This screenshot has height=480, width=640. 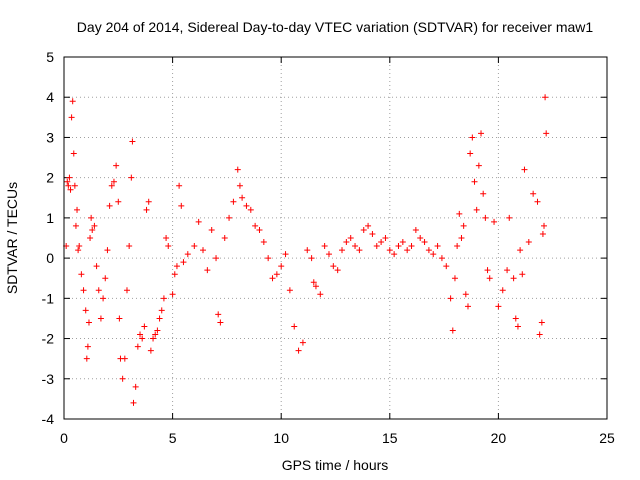 I want to click on y-tick-label: 1, so click(x=50, y=218).